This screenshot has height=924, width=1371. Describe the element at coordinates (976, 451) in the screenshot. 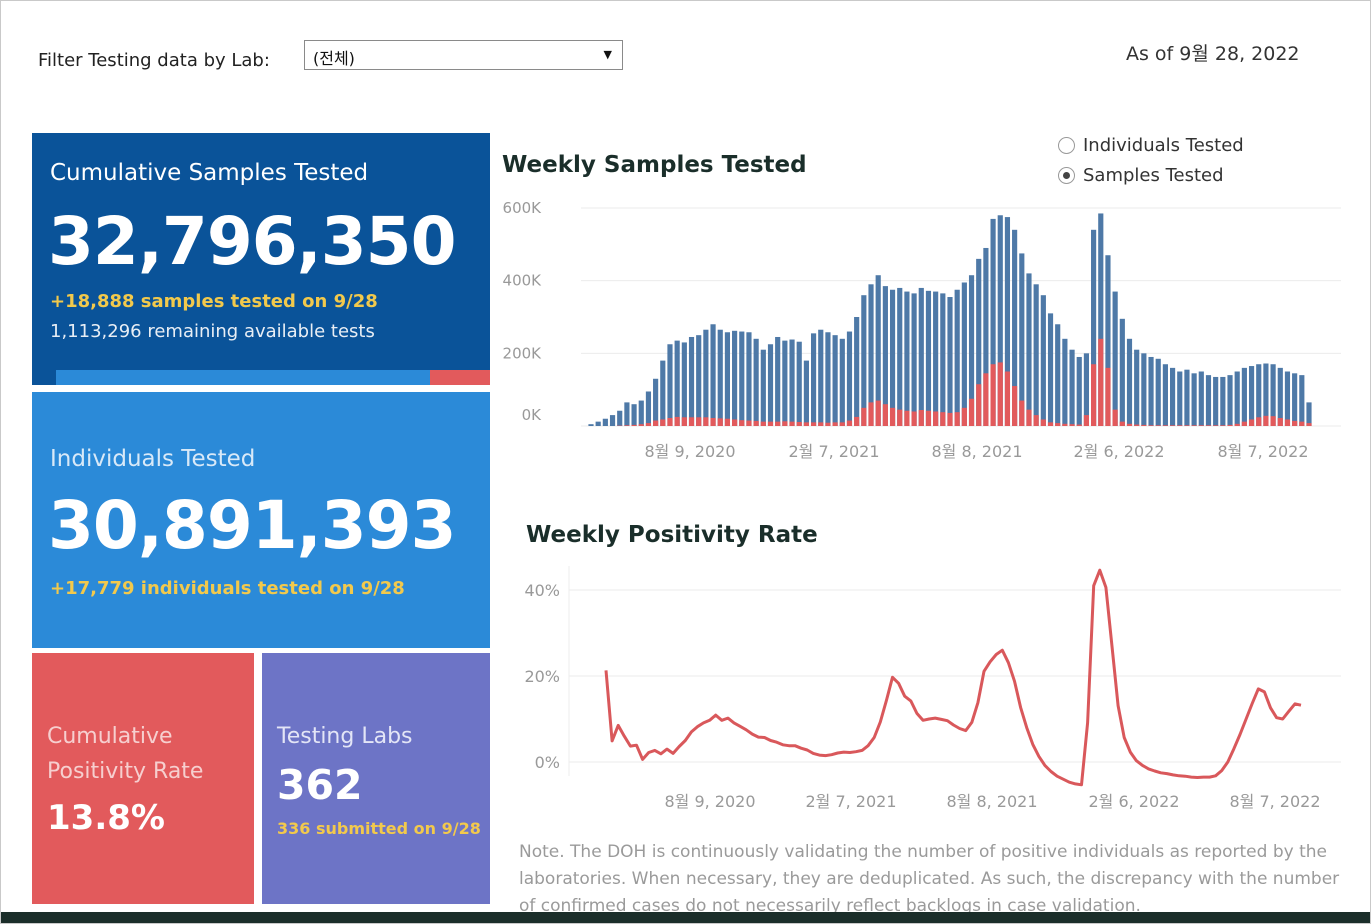

I see `x-tick-label: 8월 8, 2021` at that location.